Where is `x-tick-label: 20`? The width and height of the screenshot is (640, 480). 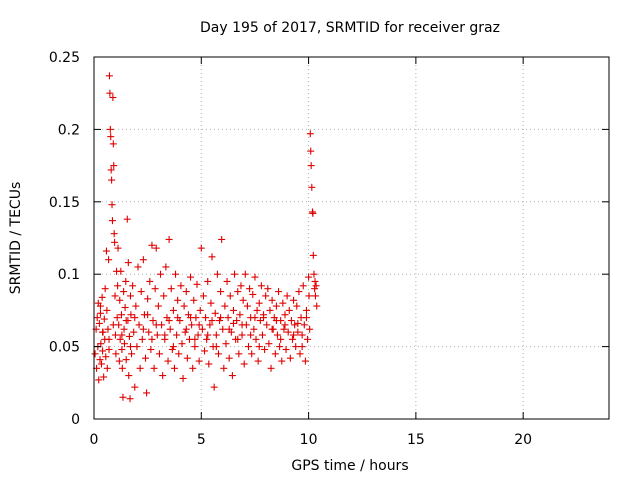
x-tick-label: 20 is located at coordinates (523, 440).